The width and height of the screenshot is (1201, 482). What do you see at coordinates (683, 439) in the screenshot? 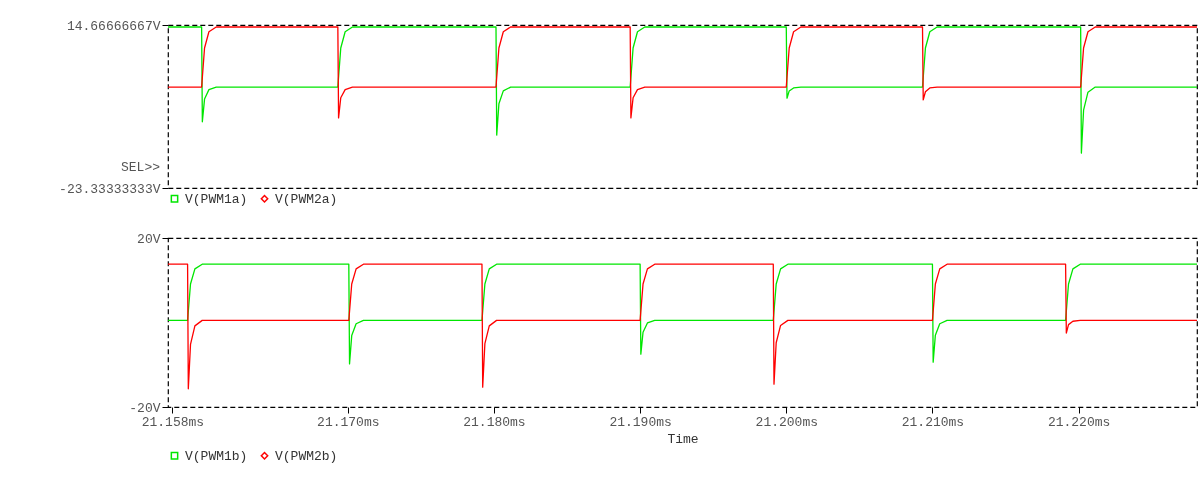
I see `x-axis-title: Time` at bounding box center [683, 439].